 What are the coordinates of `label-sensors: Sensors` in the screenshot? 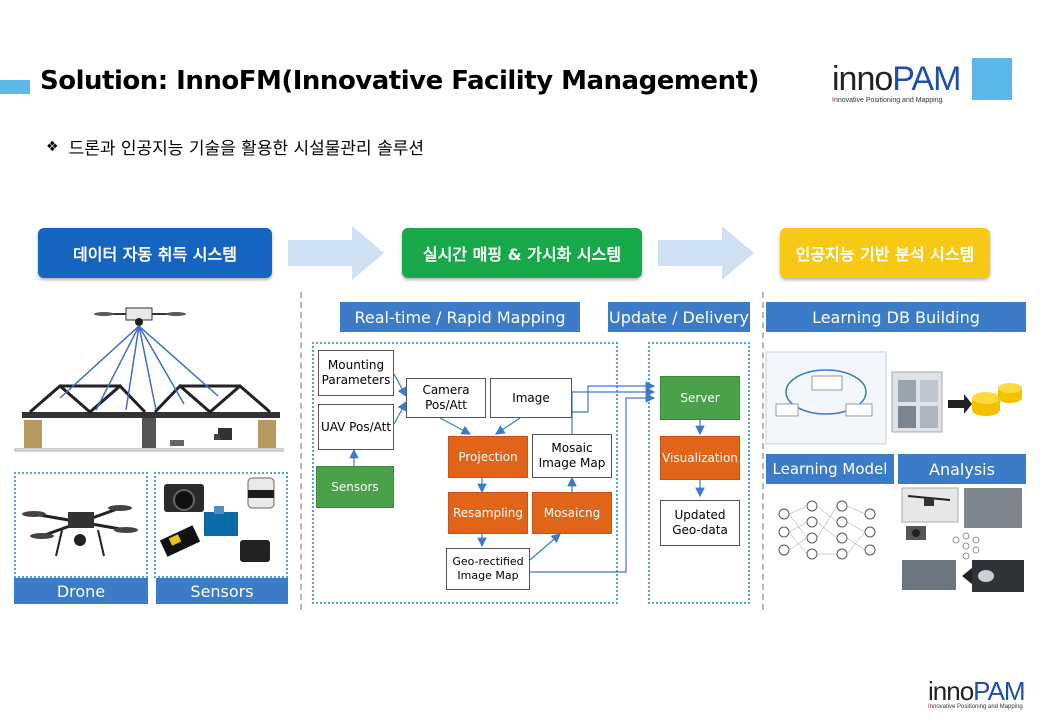 It's located at (222, 591).